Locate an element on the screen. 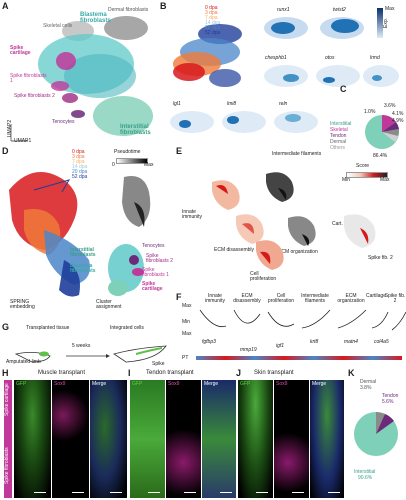 This screenshot has height=500, width=406. d-label-spike-fib1: Spike fibroblasts 1 is located at coordinates (155, 272).